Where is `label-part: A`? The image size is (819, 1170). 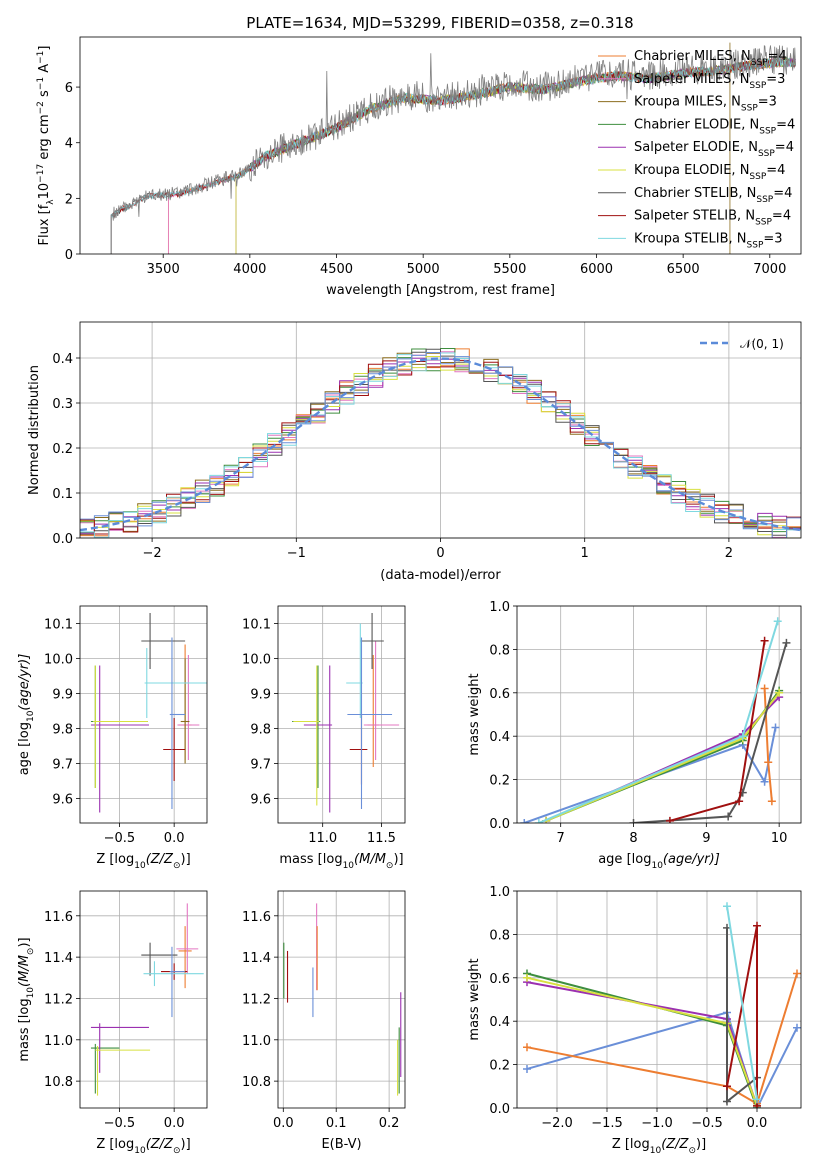 label-part: A is located at coordinates (44, 70).